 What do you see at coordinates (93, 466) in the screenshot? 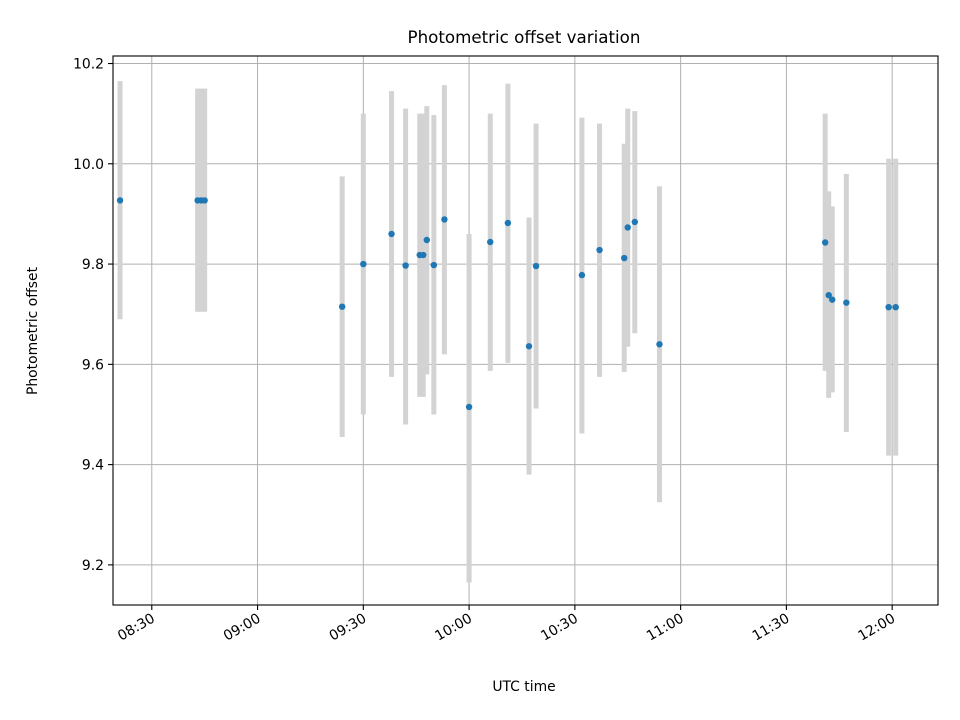
I see `y-tick-label: 9.4` at bounding box center [93, 466].